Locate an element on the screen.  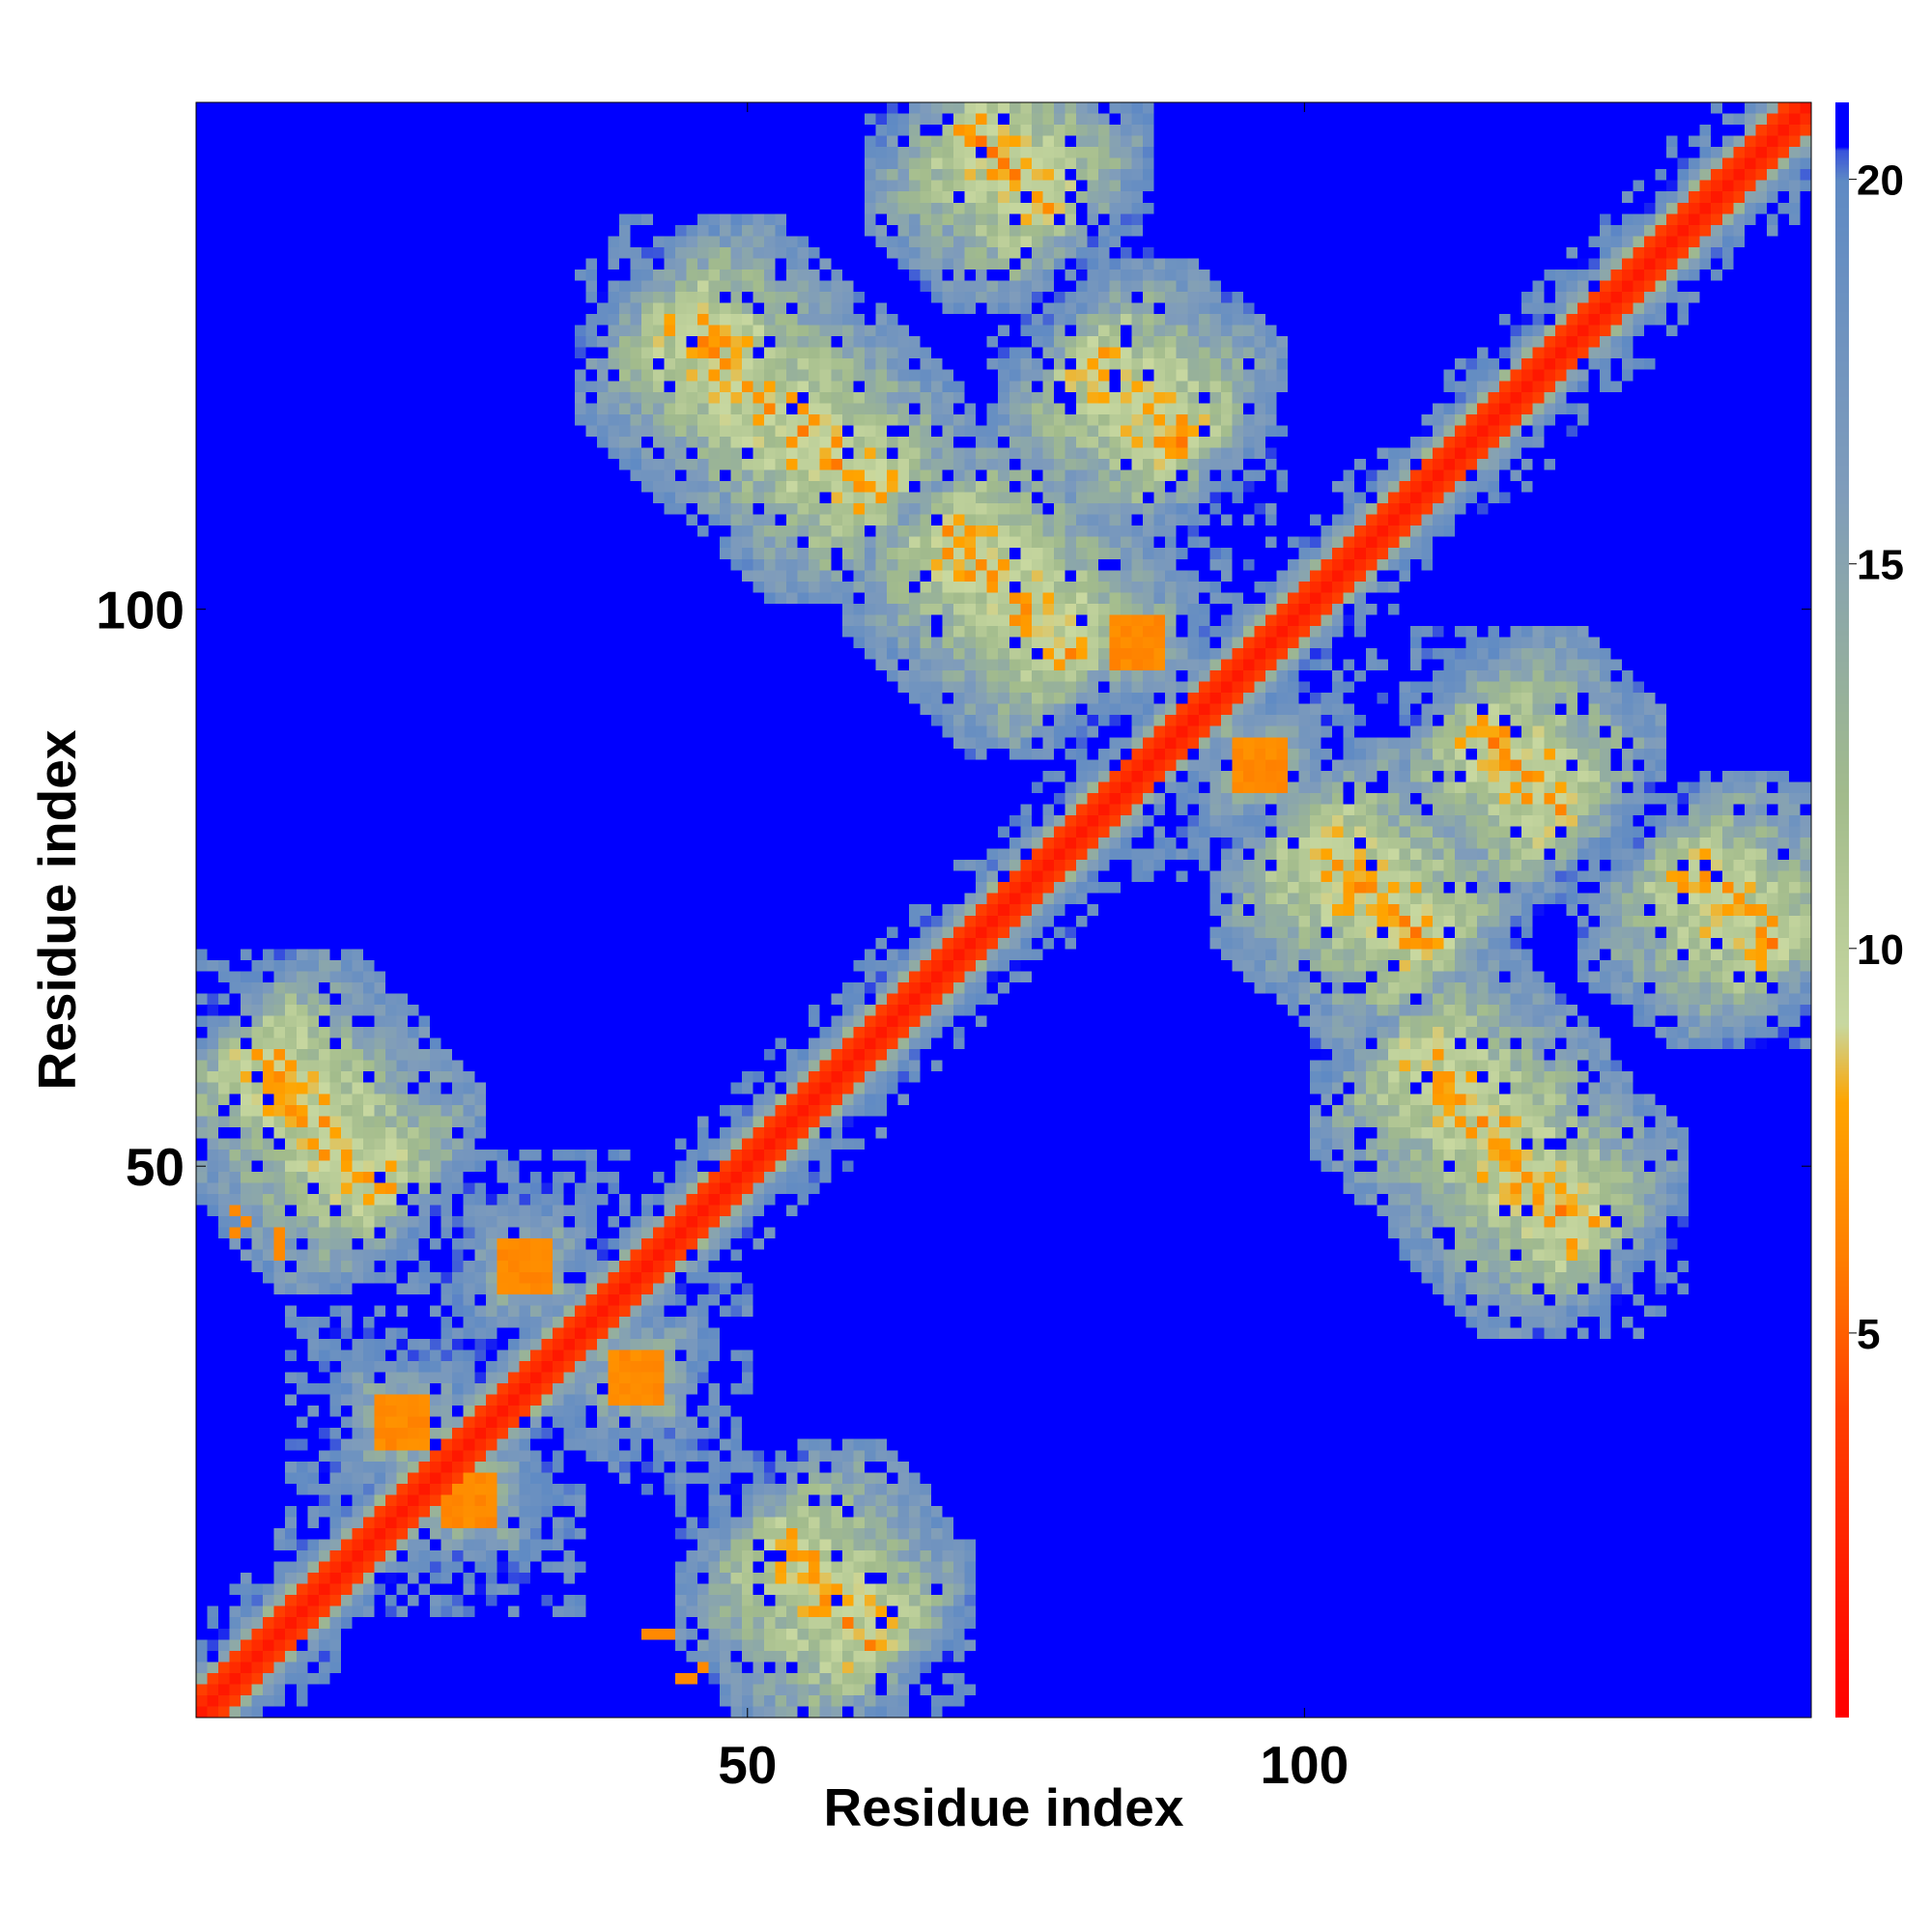
colorbar-tick-label: 20 is located at coordinates (1880, 181).